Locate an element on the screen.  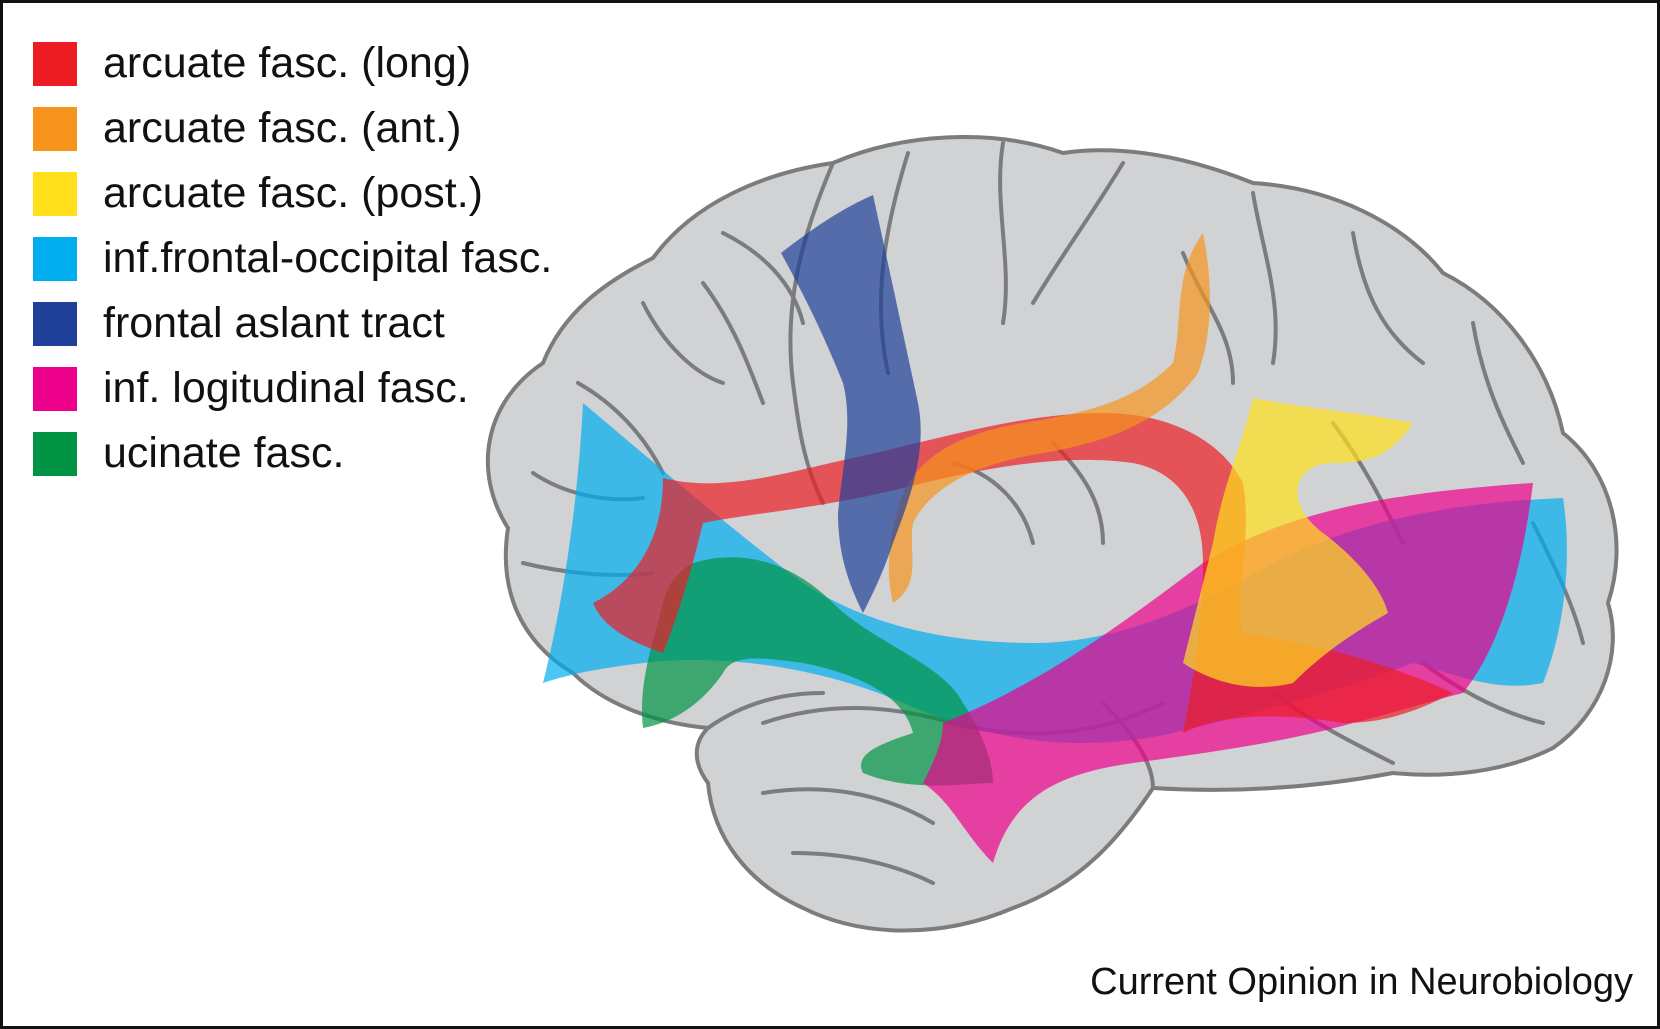
legend-item-arcuate-long: arcuate fasc. (long) is located at coordinates (292, 63).